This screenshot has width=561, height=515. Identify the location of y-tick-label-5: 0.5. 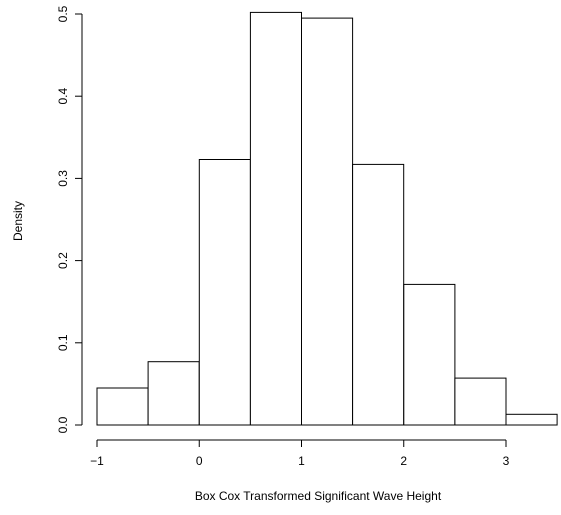
(63, 13).